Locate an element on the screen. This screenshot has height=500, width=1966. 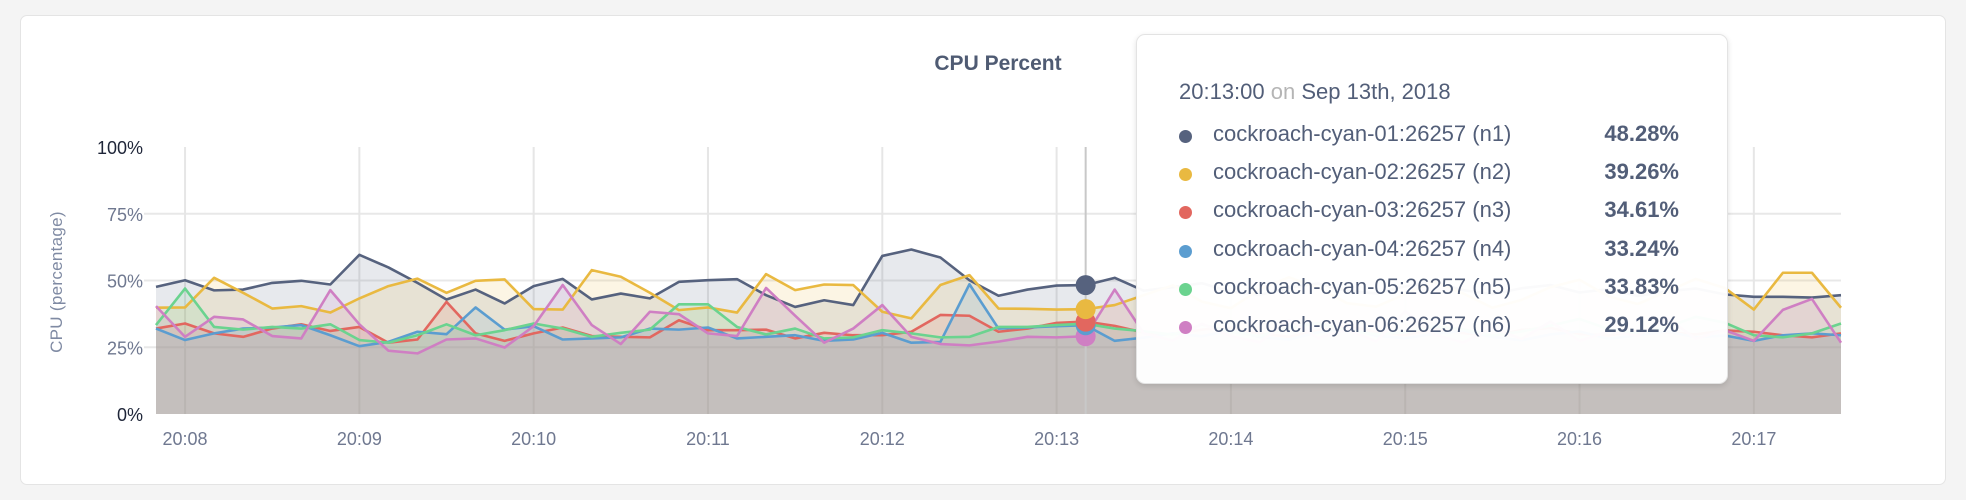
tooltip-series-value: 48.28% is located at coordinates (1641, 133).